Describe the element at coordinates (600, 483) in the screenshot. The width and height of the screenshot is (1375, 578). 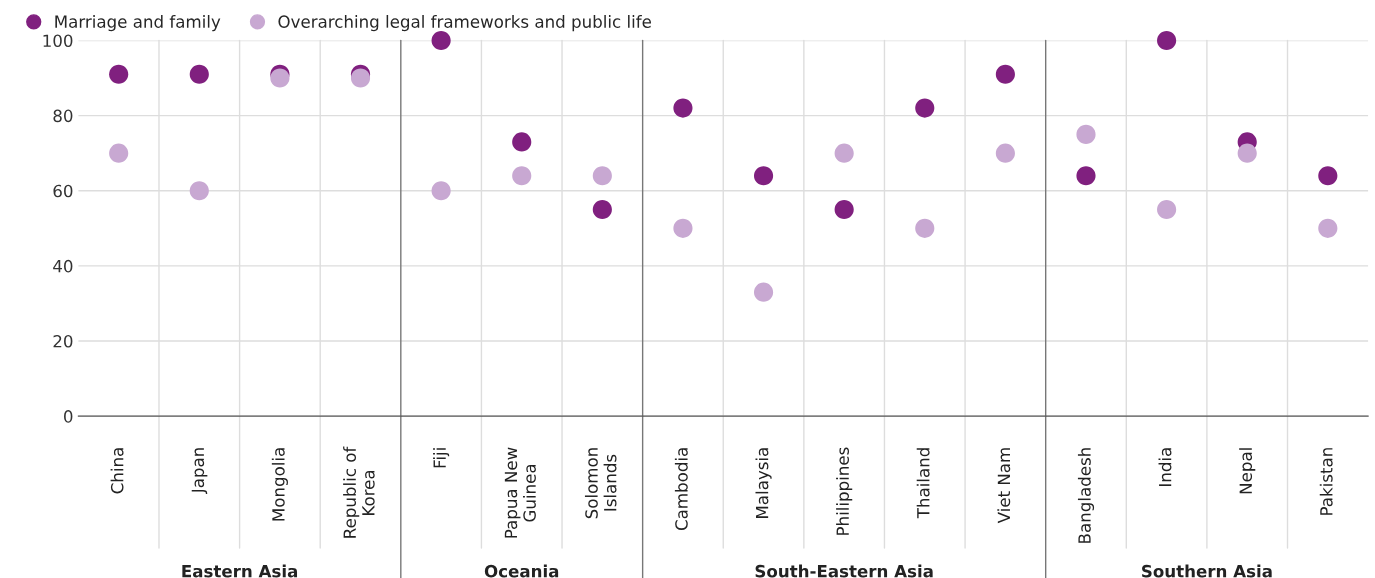
I see `x-tick-label: Solomon Islands` at that location.